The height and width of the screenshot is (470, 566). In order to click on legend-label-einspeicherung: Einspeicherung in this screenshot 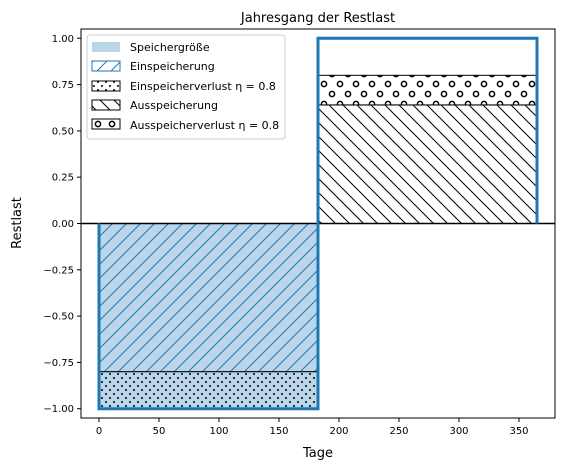, I will do `click(172, 66)`.